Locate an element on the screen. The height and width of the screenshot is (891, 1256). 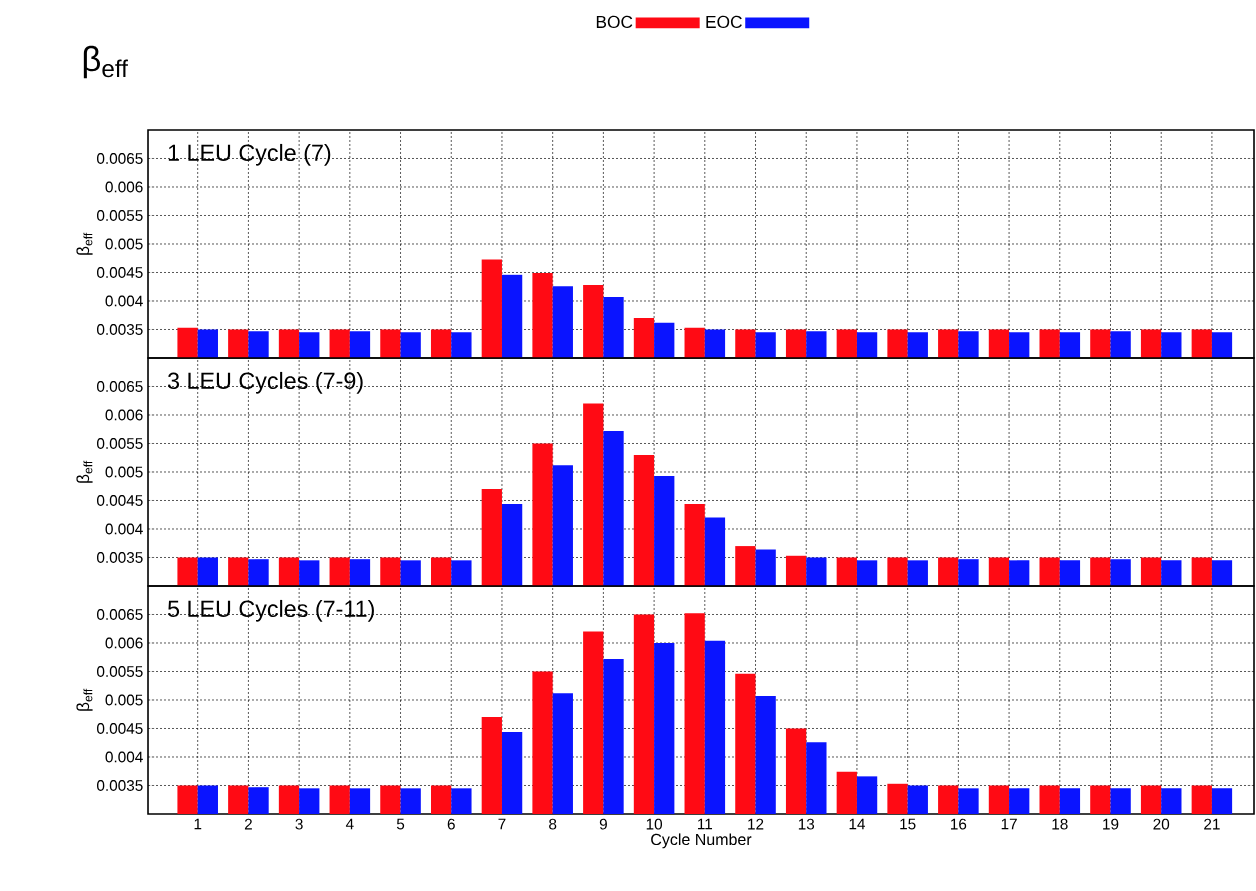
x-tick-label: 5 is located at coordinates (400, 824).